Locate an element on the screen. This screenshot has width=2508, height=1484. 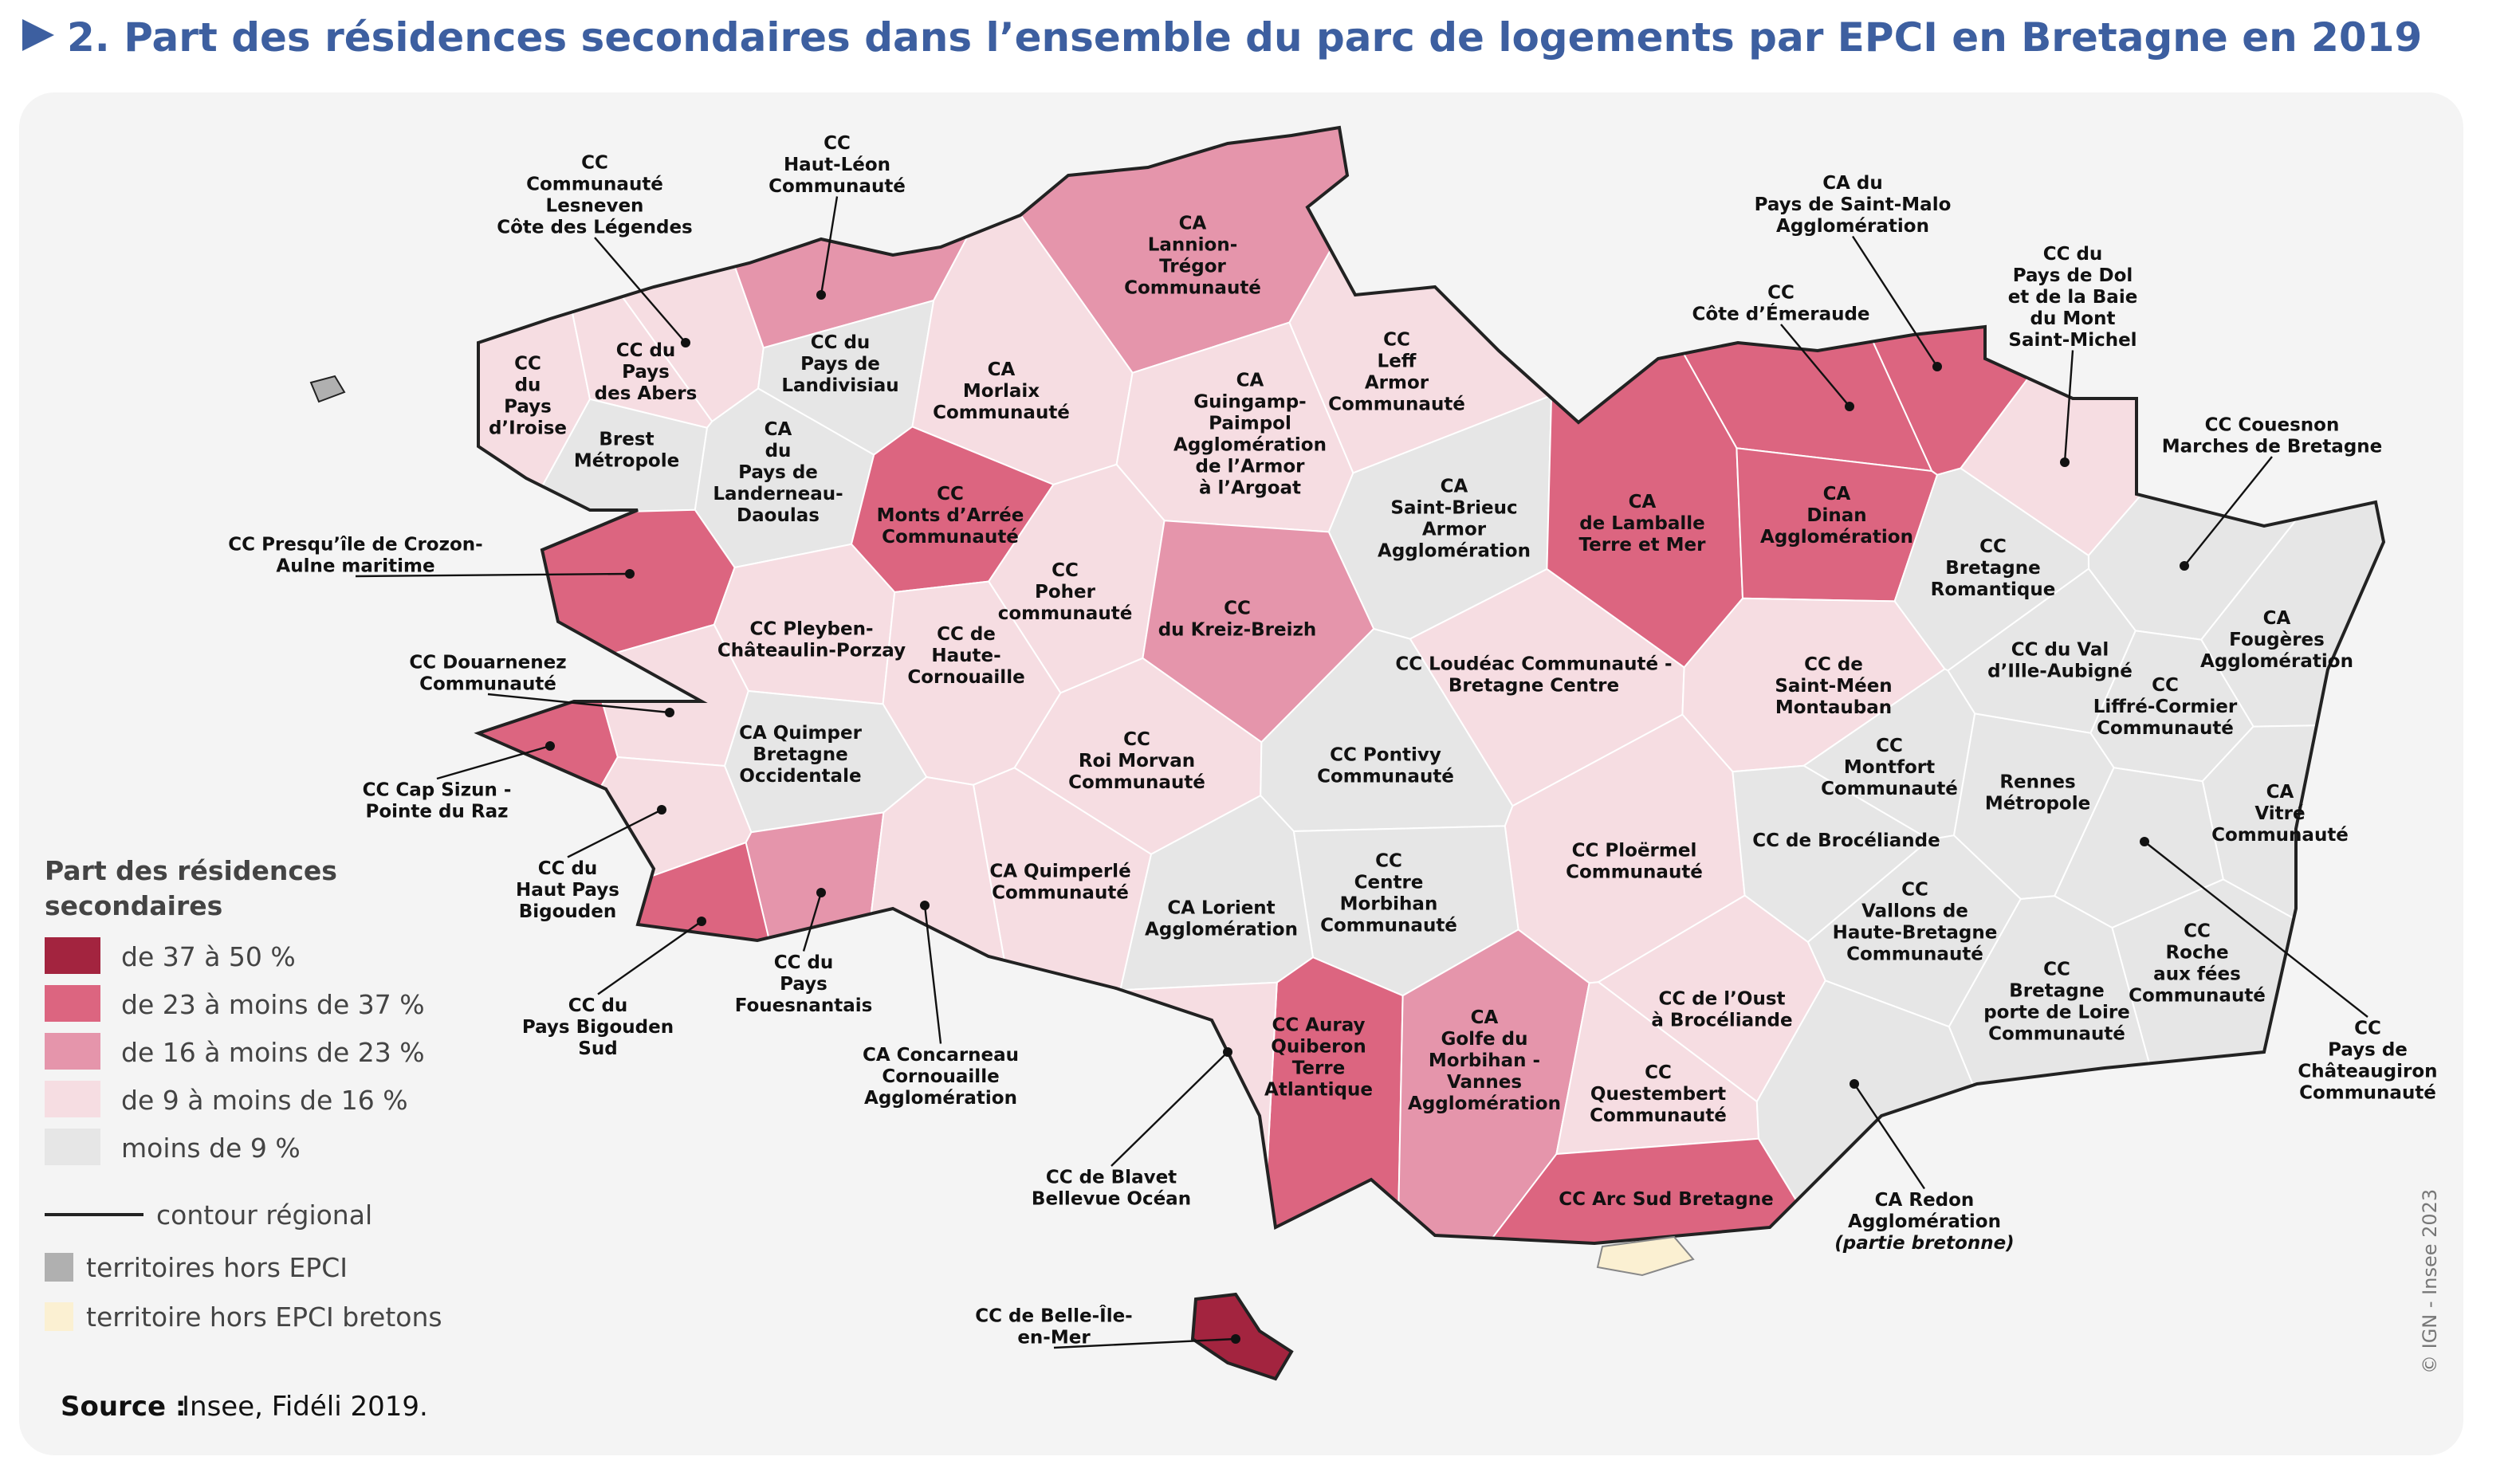
area-label: CC Cap Sizun - is located at coordinates (437, 790).